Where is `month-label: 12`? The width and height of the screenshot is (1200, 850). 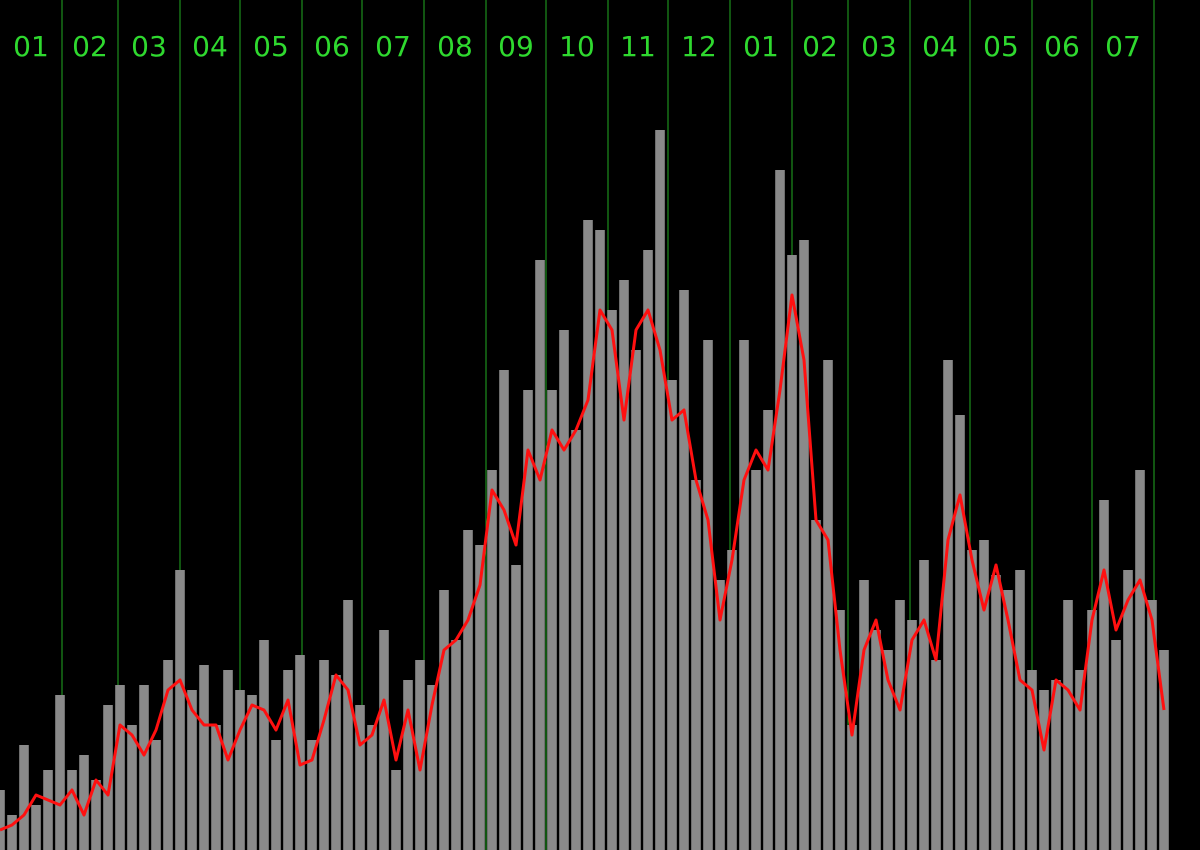
month-label: 12 is located at coordinates (699, 46).